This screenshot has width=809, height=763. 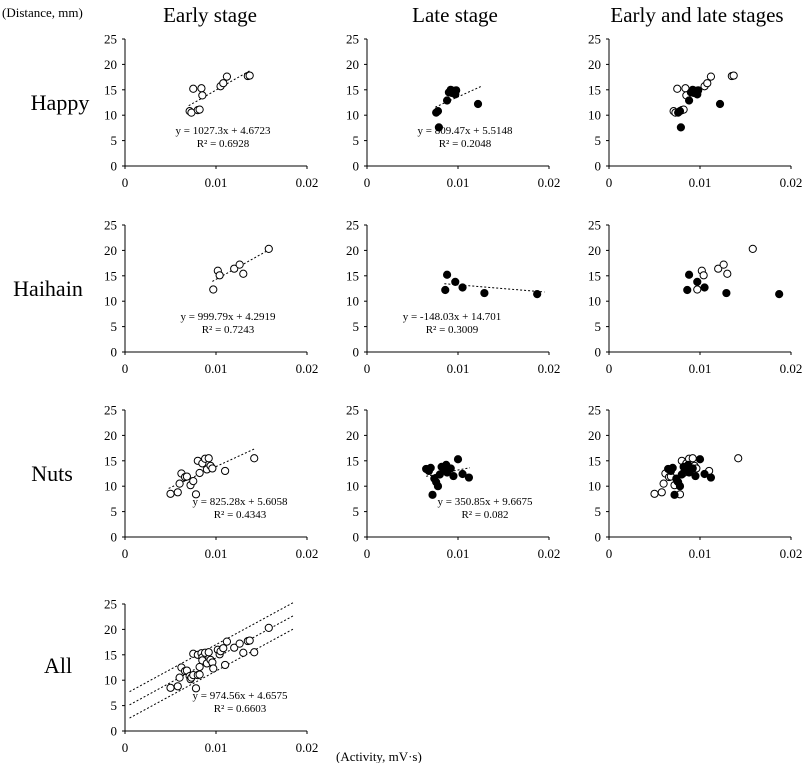 I want to click on trend-equation: y = 825.28x + 5.6058, so click(x=240, y=502).